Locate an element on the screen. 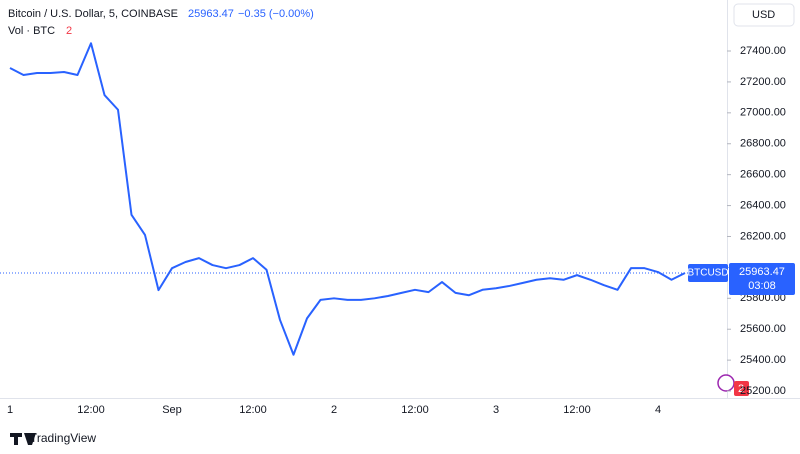 This screenshot has height=454, width=800. events-count: 2 is located at coordinates (741, 389).